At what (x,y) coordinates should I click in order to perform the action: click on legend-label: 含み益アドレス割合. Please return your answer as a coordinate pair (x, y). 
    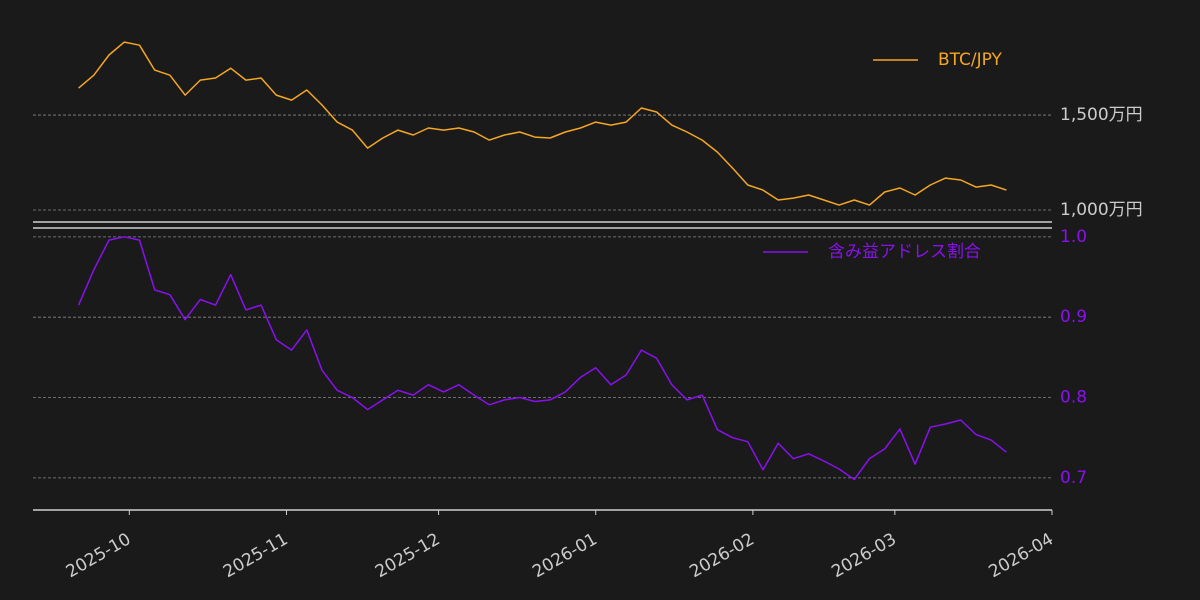
    Looking at the image, I should click on (904, 252).